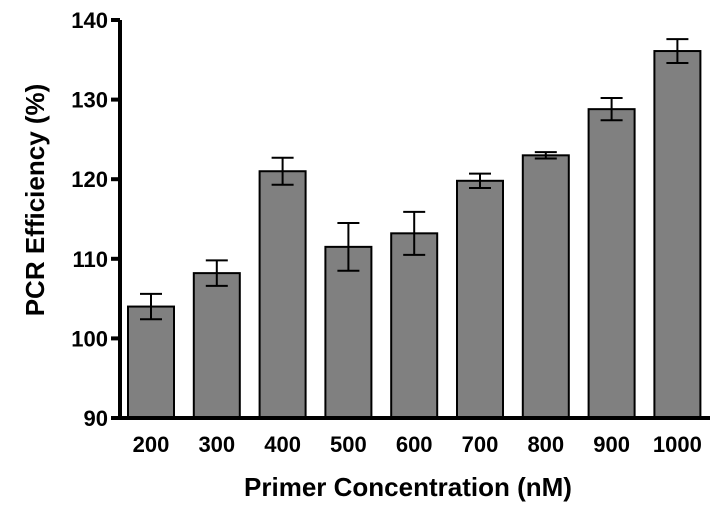 Image resolution: width=712 pixels, height=513 pixels. Describe the element at coordinates (545, 444) in the screenshot. I see `x-tick-label-800: 800` at that location.